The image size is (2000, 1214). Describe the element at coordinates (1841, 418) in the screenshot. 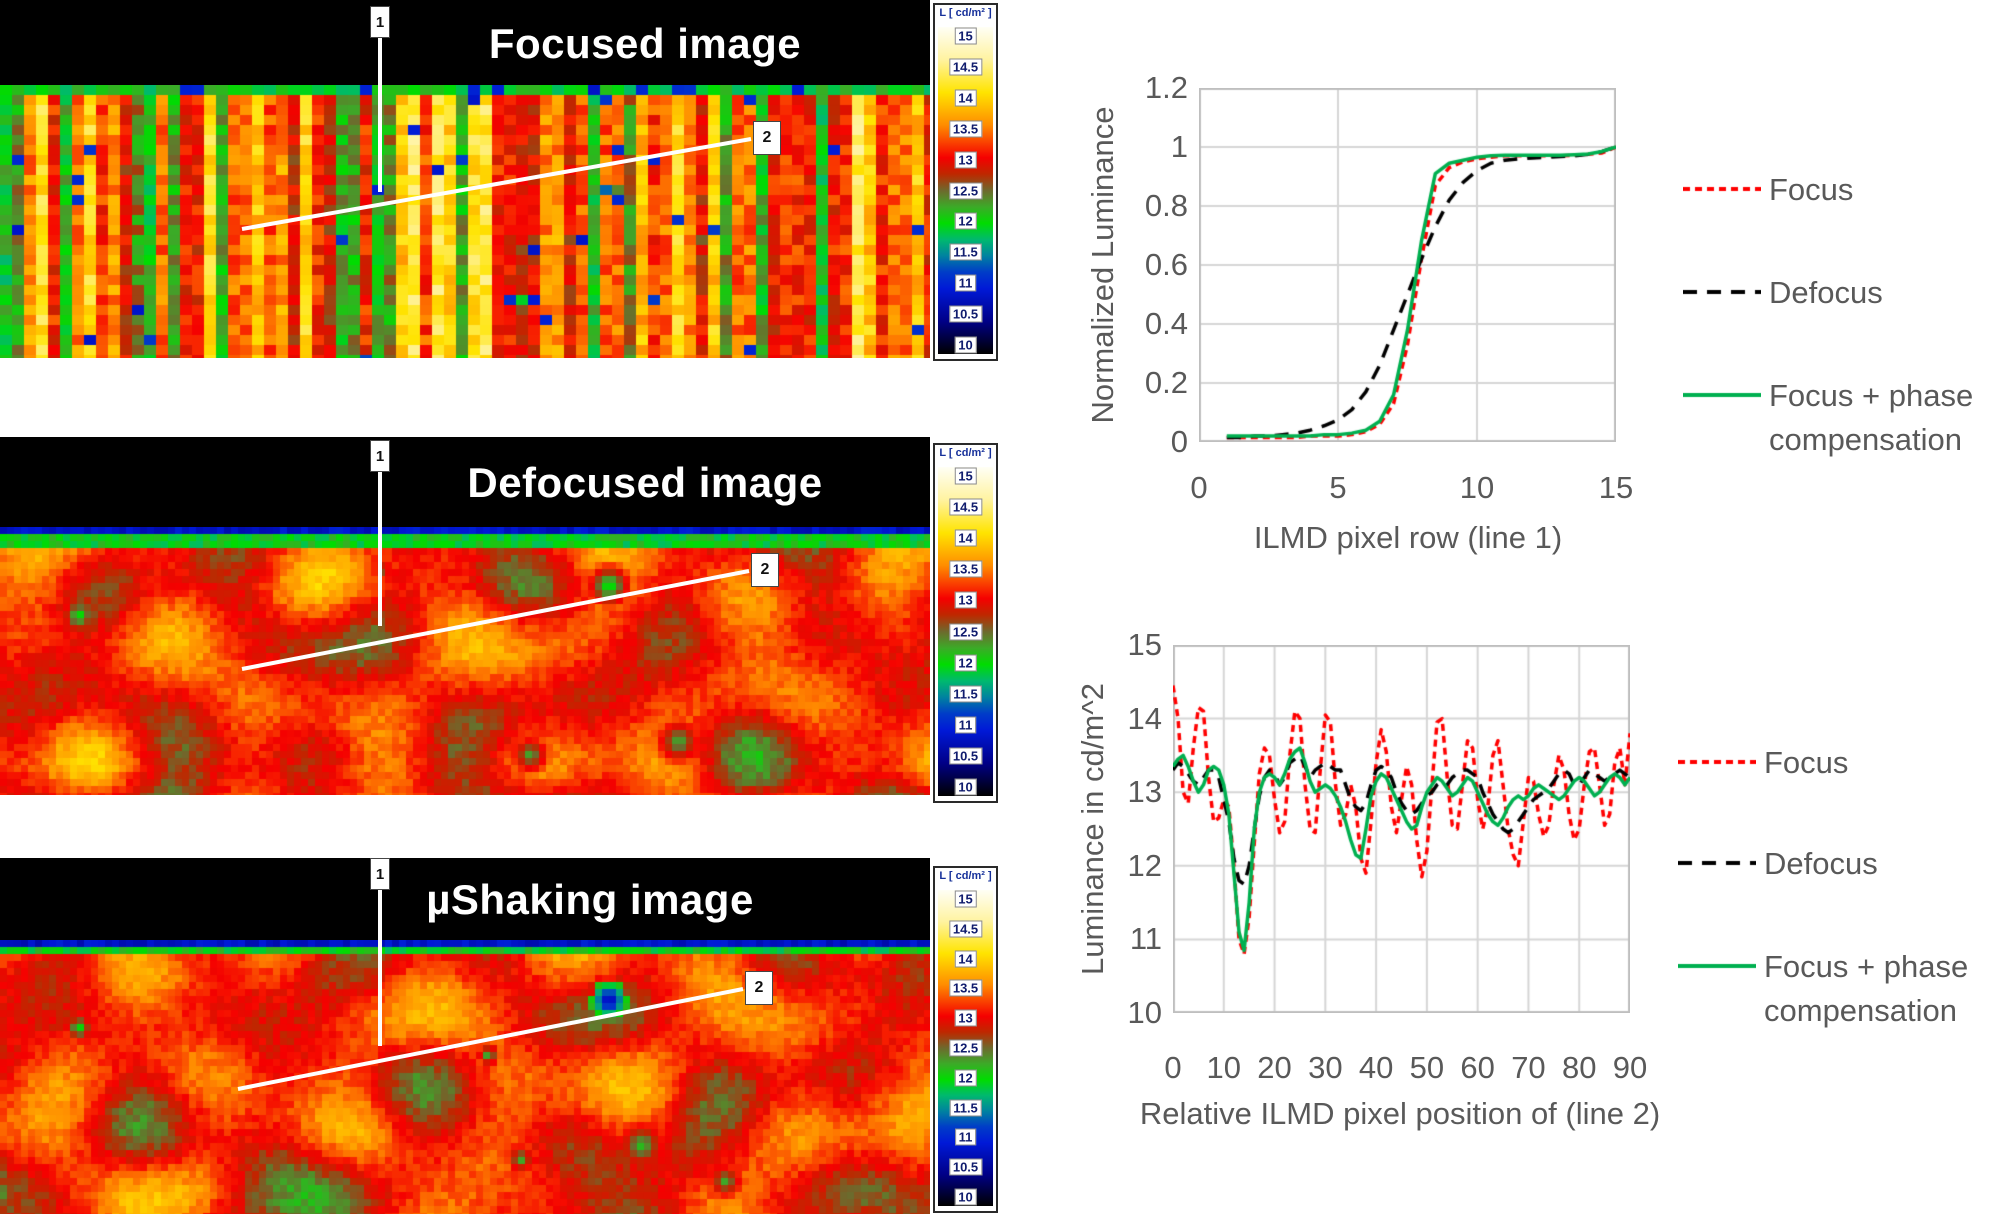

I see `chart1-legend-focus-phase: Focus + phase compensation` at that location.